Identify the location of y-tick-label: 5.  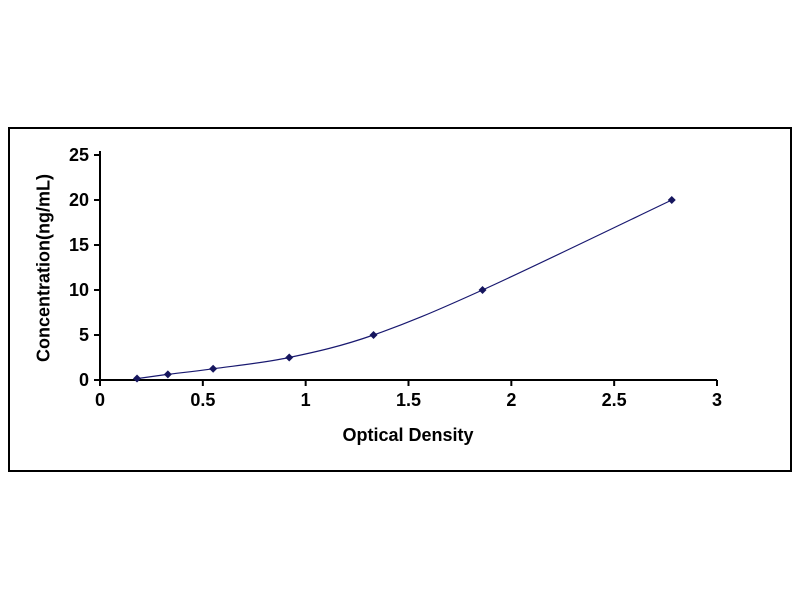
(84, 335).